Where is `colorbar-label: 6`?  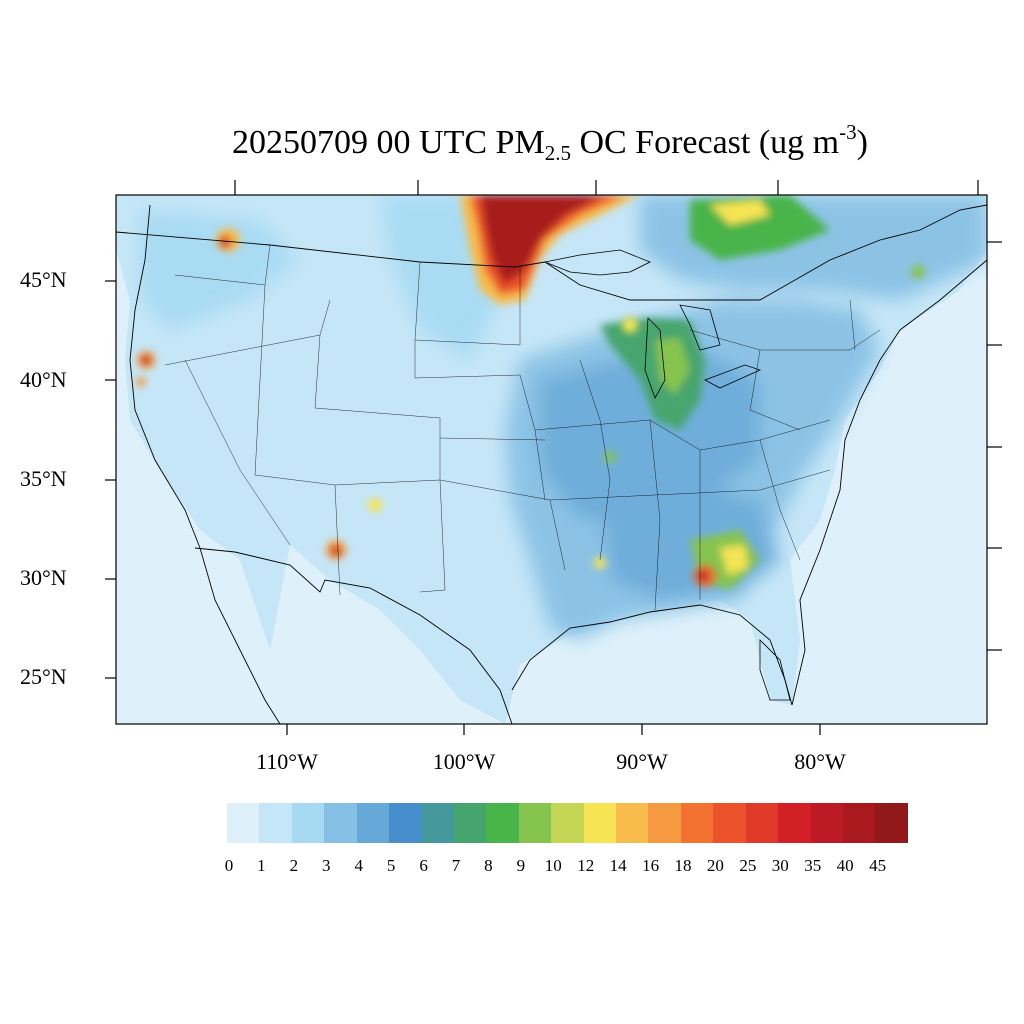
colorbar-label: 6 is located at coordinates (423, 865).